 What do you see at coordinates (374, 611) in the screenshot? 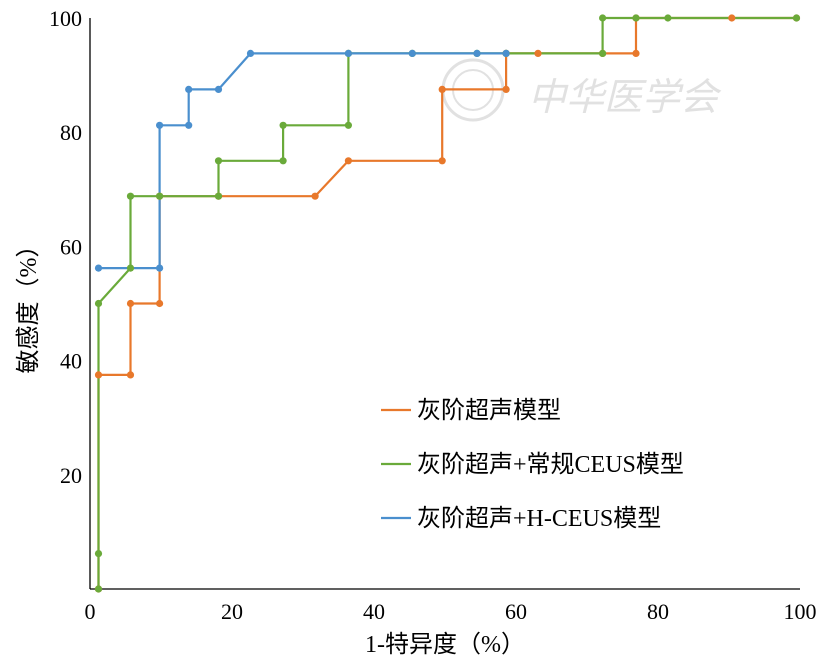
I see `x-tick-label: 40` at bounding box center [374, 611].